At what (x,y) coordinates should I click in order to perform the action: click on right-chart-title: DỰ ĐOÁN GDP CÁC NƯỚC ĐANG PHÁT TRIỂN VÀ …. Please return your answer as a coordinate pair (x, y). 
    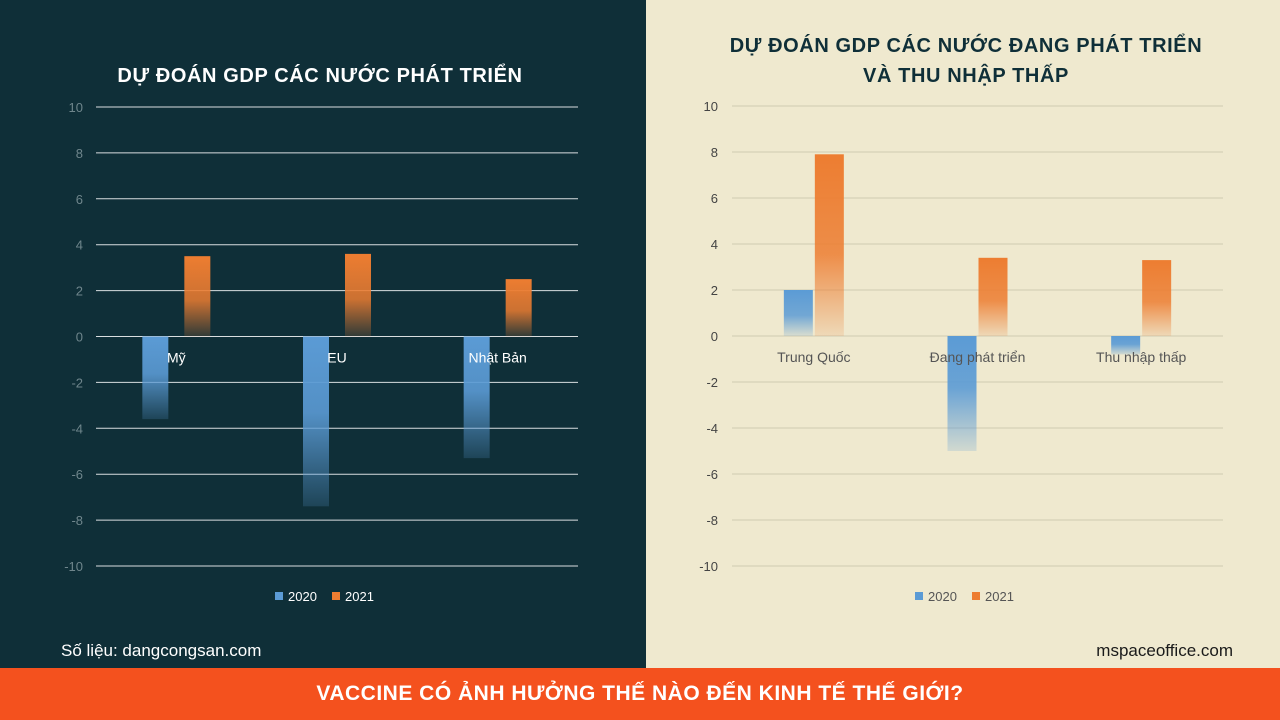
    Looking at the image, I should click on (966, 61).